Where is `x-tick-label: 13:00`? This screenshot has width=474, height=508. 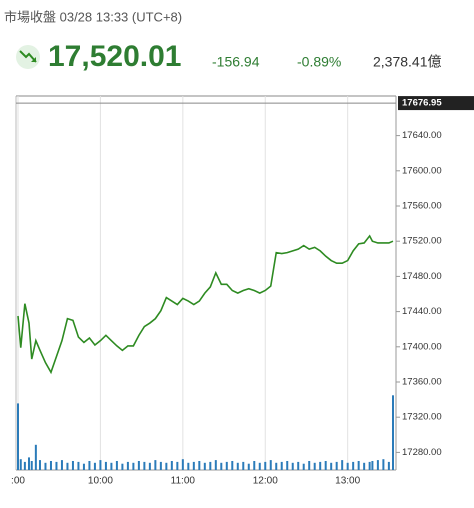
x-tick-label: 13:00 is located at coordinates (347, 481).